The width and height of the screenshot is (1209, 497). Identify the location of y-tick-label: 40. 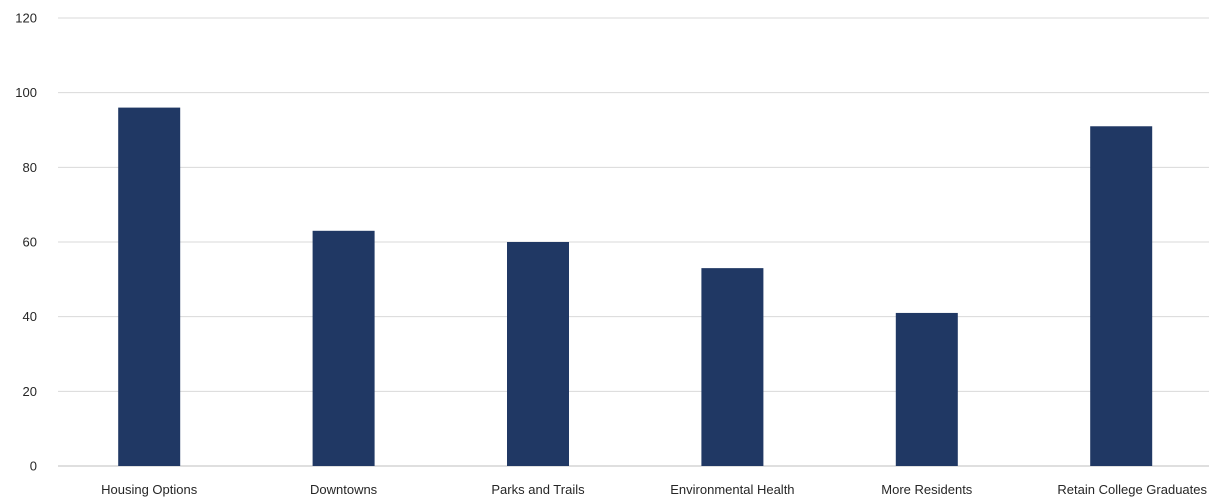
(30, 316).